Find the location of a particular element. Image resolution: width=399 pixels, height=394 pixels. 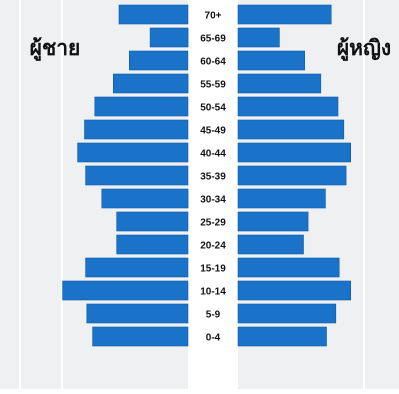

center-axis-strip is located at coordinates (213, 194).